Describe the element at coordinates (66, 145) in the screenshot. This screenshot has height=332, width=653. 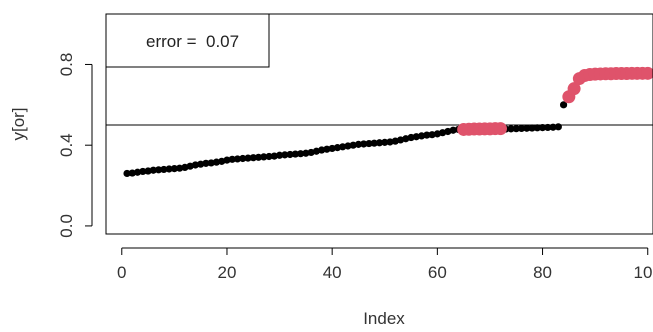
I see `y-tick-label: 0.4` at that location.